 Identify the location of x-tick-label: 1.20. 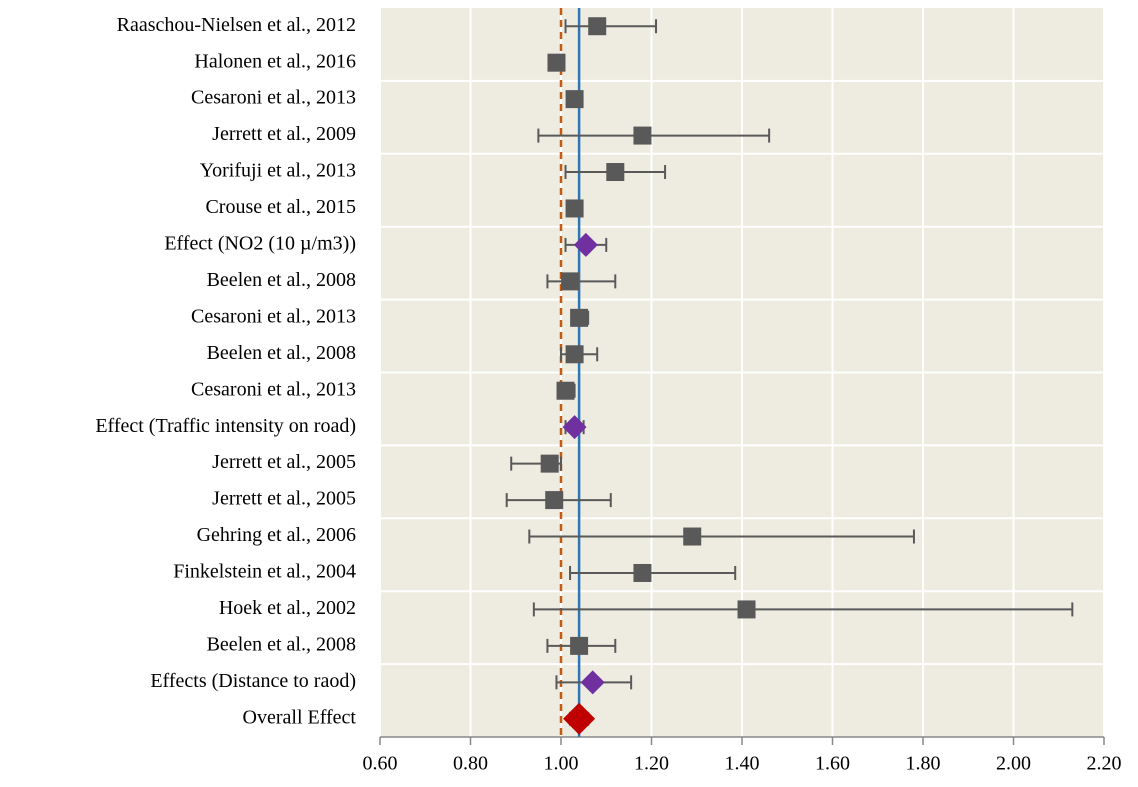
(651, 764).